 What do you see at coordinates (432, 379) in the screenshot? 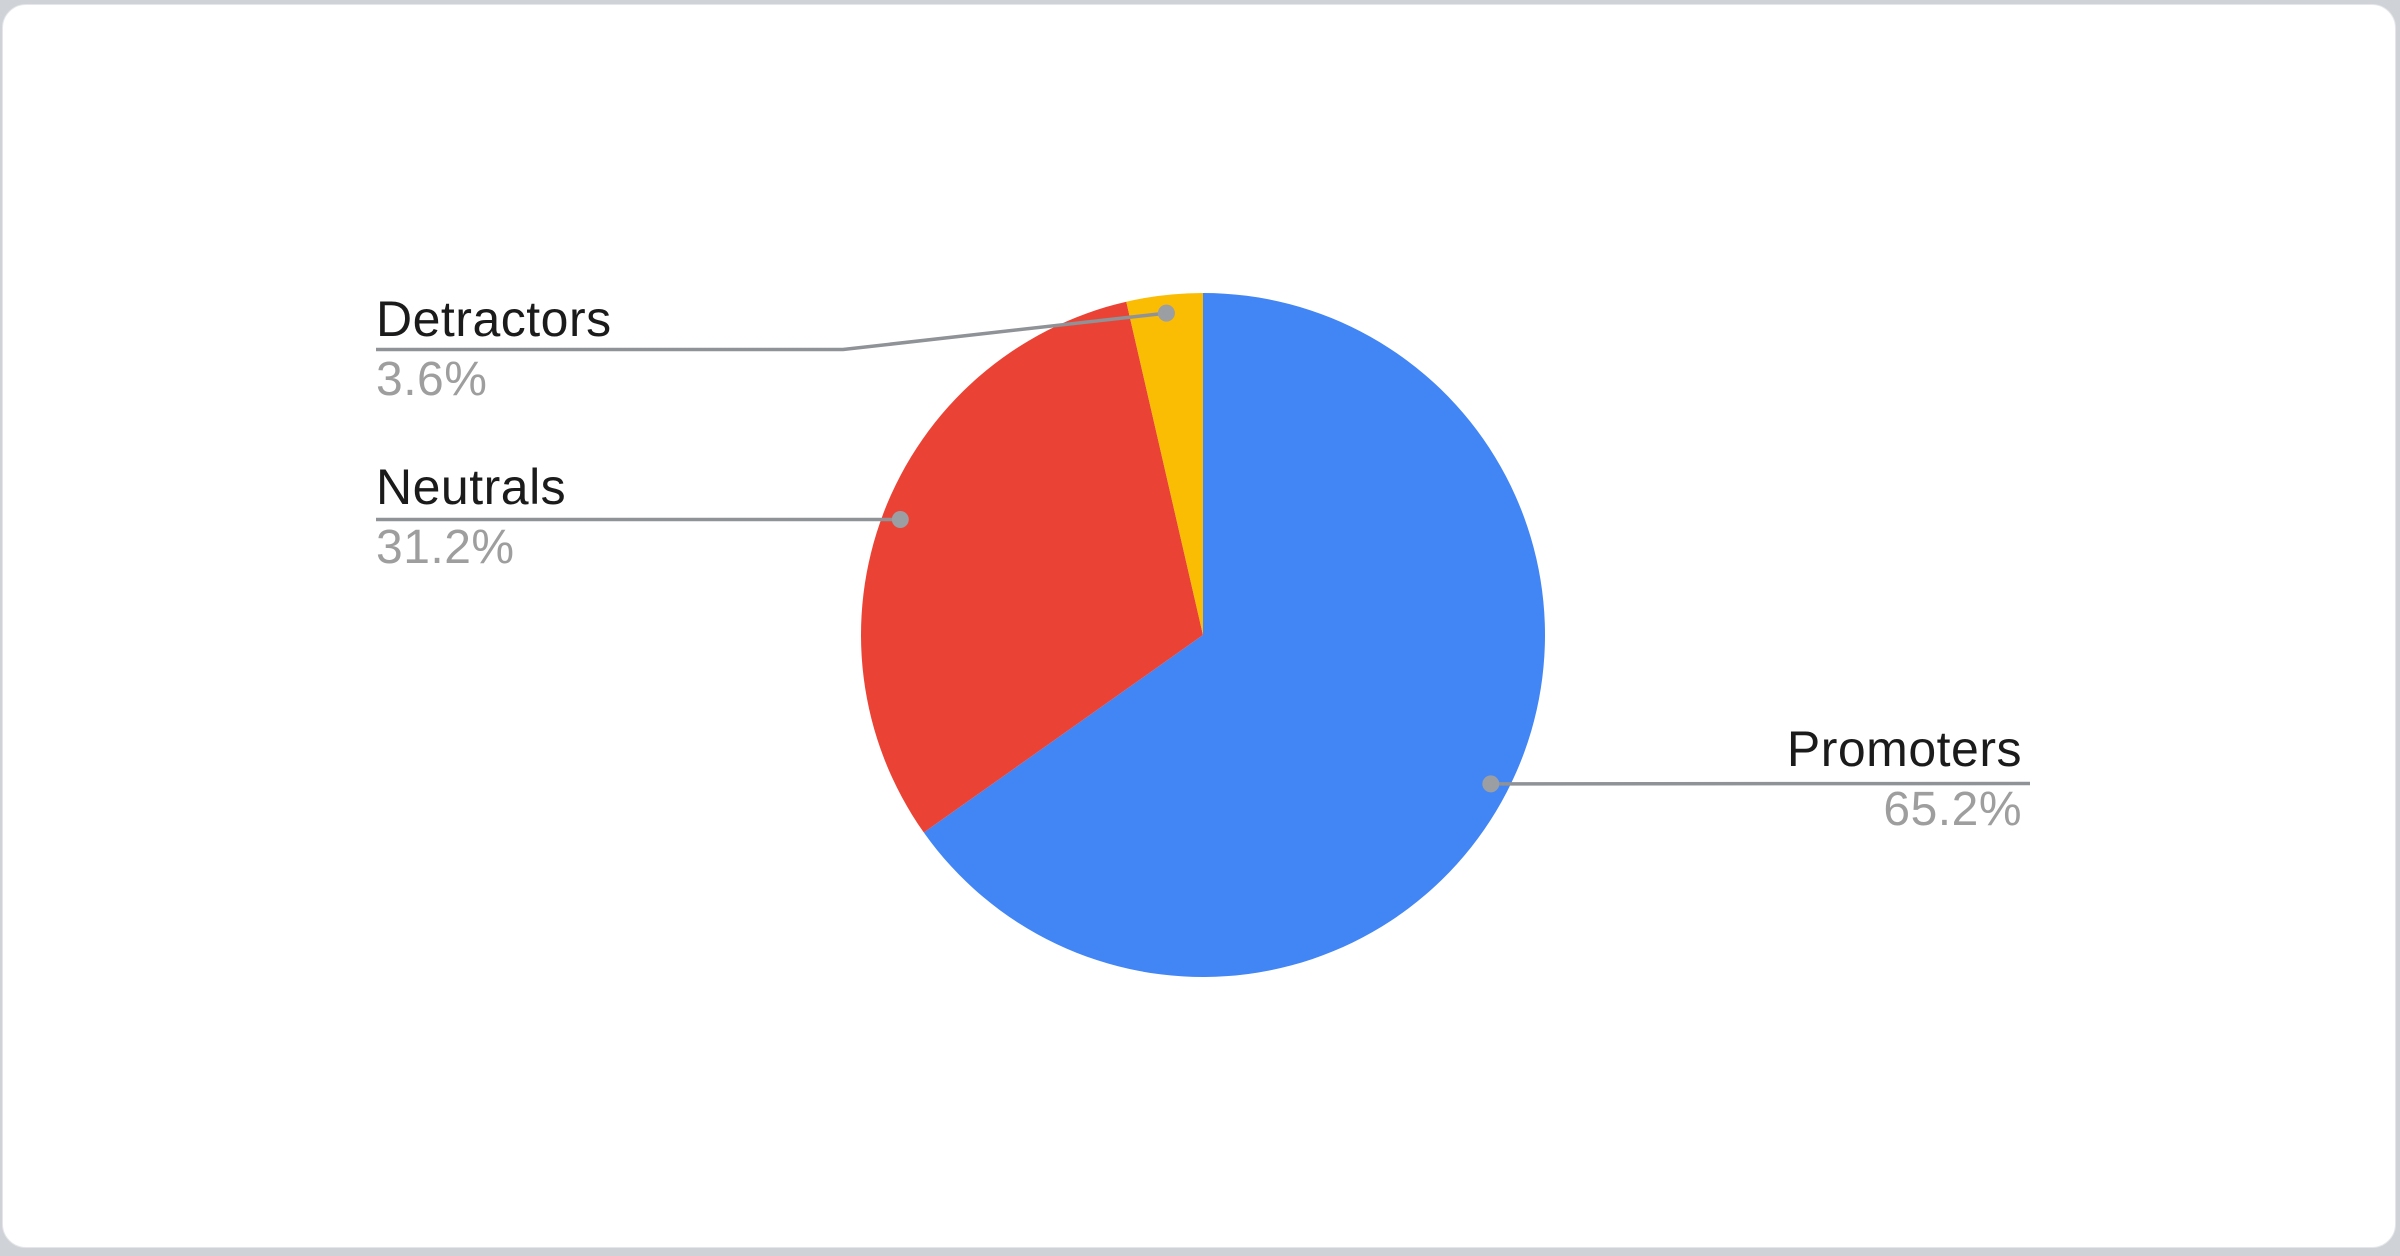
I see `slice-value-detractors: 3.6%` at bounding box center [432, 379].